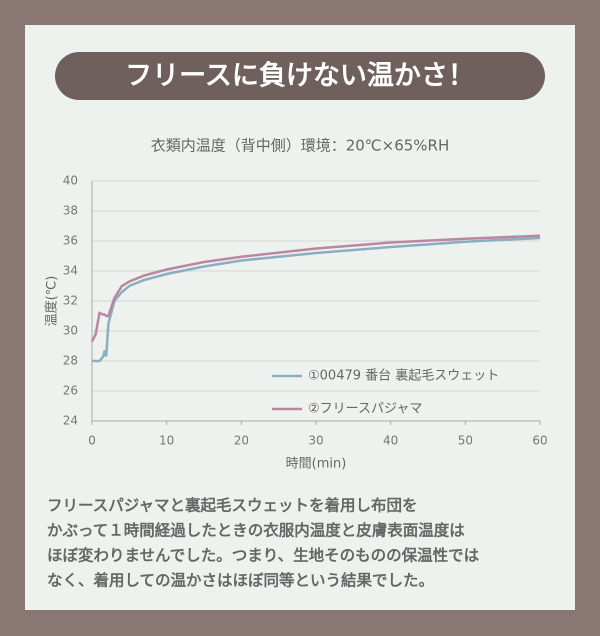 This screenshot has height=636, width=600. Describe the element at coordinates (263, 555) in the screenshot. I see `caption-line: ほぼ変わりませんでした。つまり、生地そのものの保温性では` at that location.